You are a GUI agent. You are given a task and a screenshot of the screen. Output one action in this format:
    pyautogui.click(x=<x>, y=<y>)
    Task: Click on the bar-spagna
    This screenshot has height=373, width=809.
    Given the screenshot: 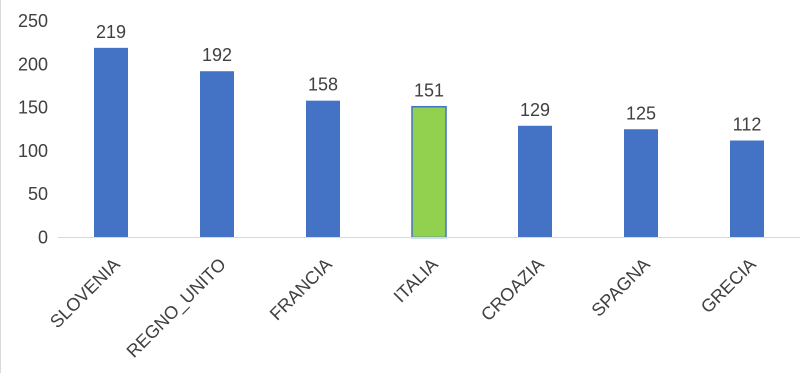 What is the action you would take?
    pyautogui.click(x=641, y=183)
    